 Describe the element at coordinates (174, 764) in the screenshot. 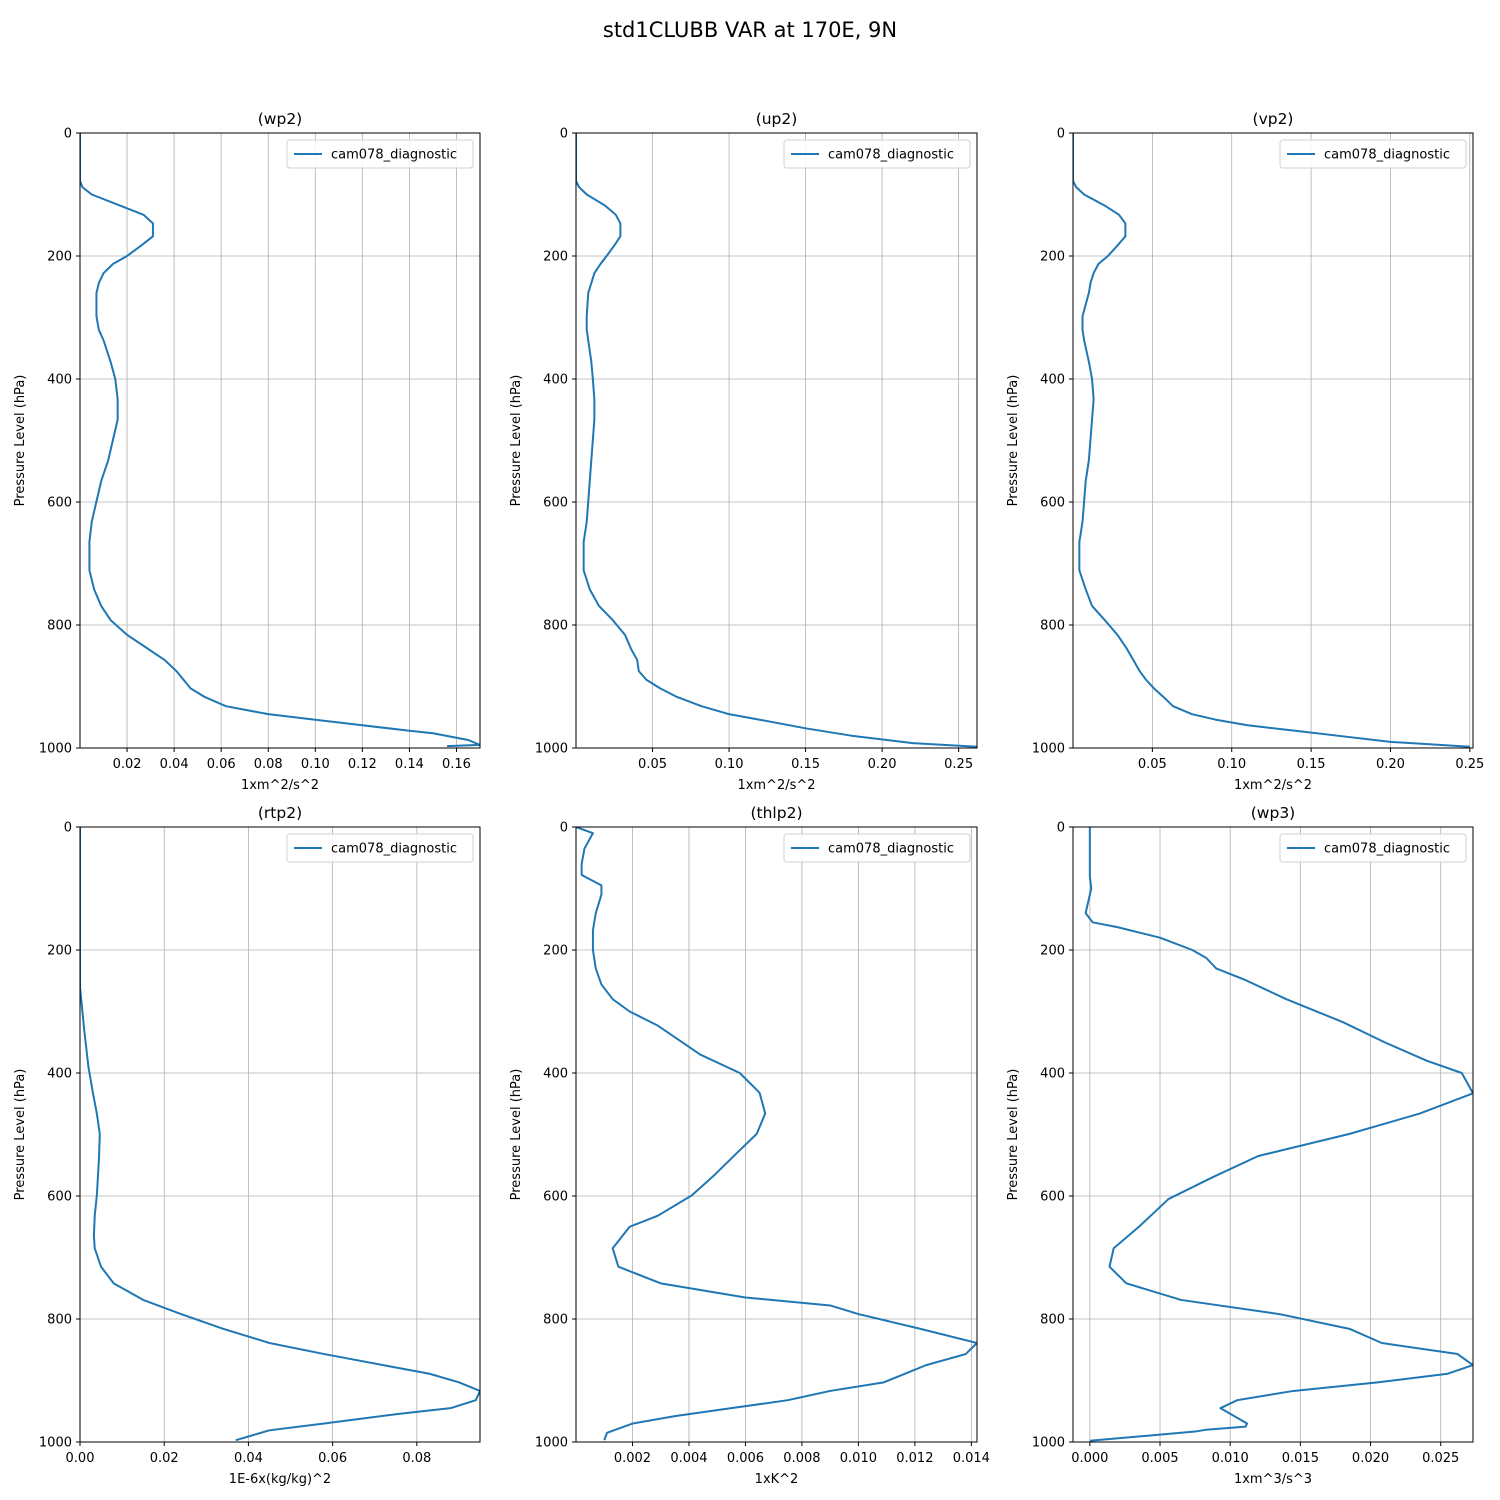

I see `x-tick-label: 0.04` at that location.